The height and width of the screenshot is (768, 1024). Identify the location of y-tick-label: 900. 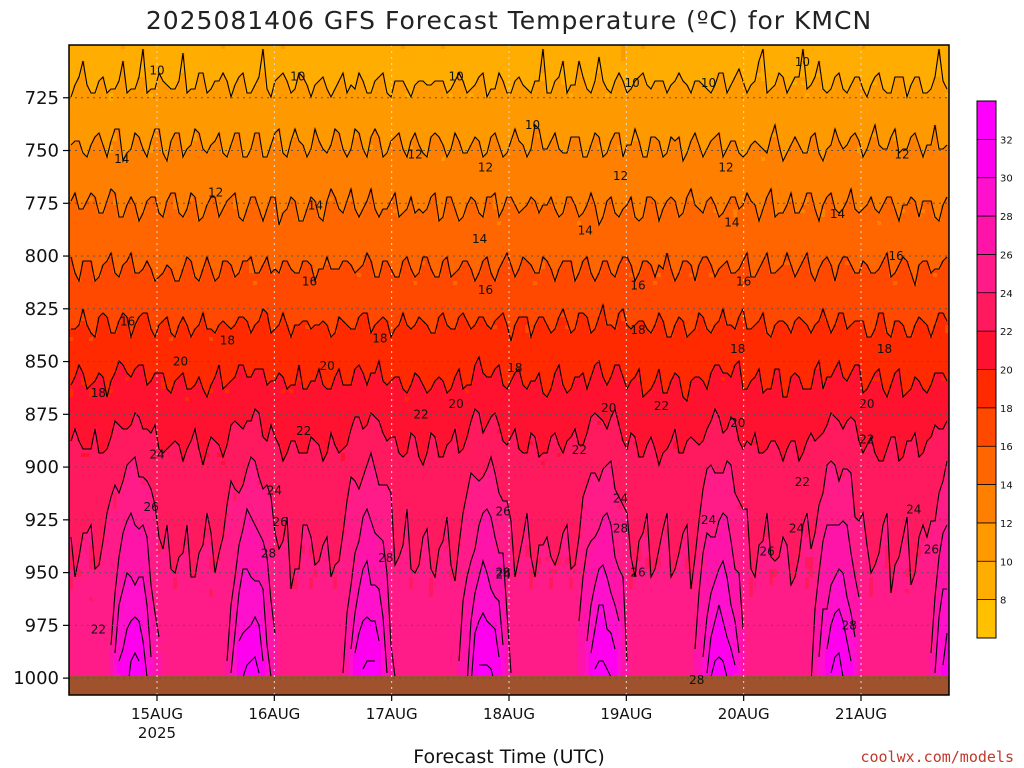
(42, 467).